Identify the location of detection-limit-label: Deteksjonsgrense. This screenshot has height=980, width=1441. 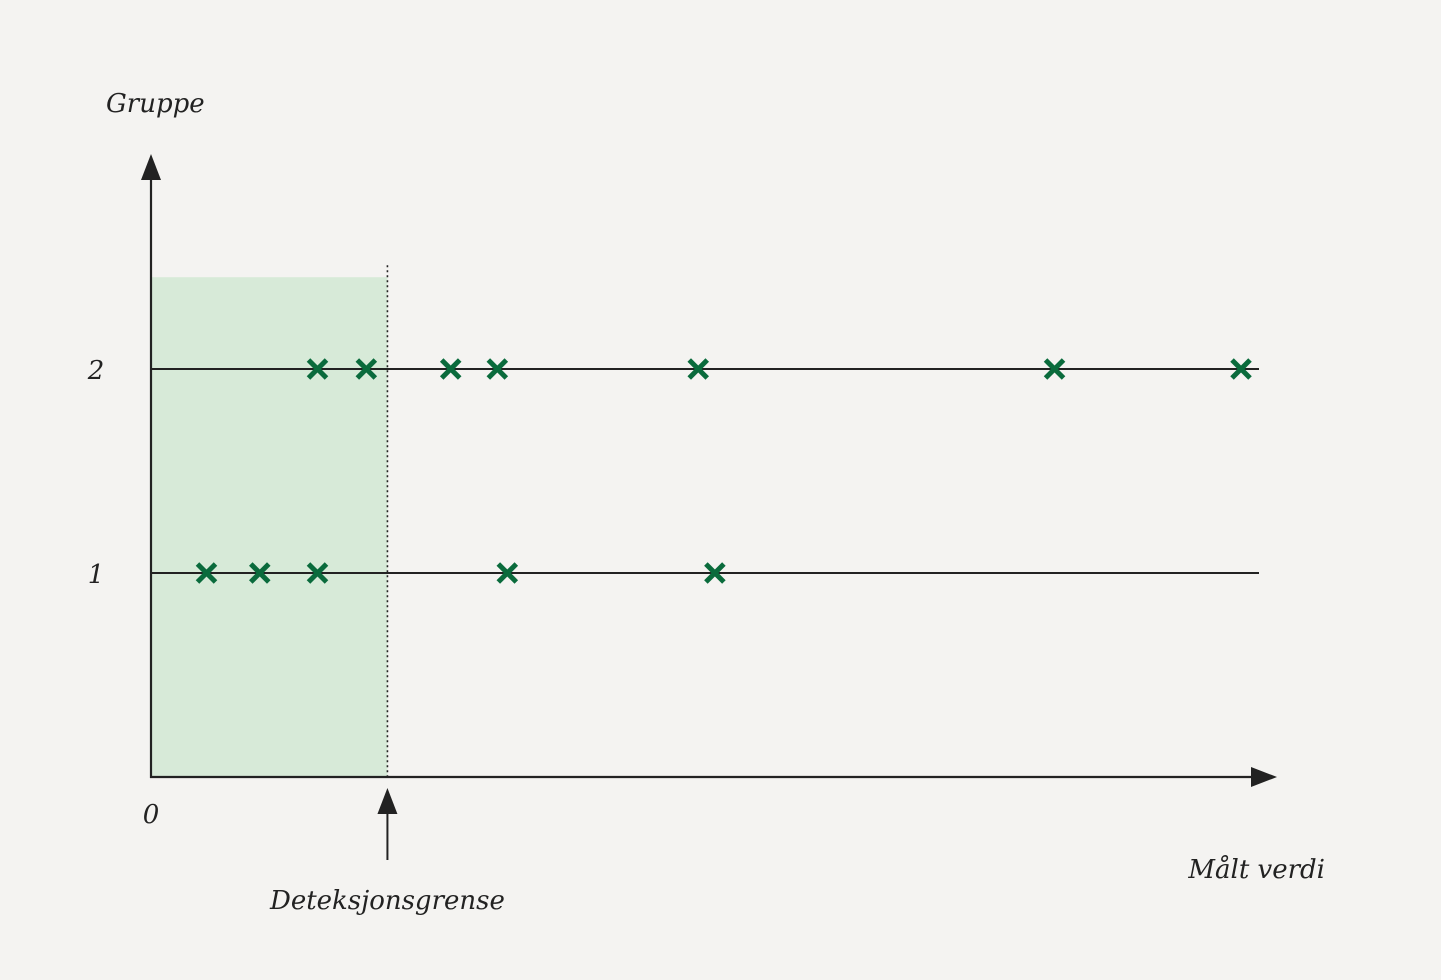
(387, 901).